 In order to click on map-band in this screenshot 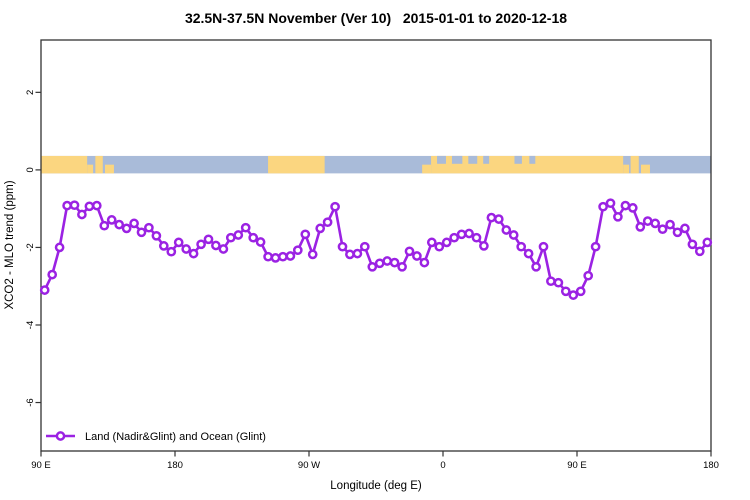, I will do `click(376, 164)`.